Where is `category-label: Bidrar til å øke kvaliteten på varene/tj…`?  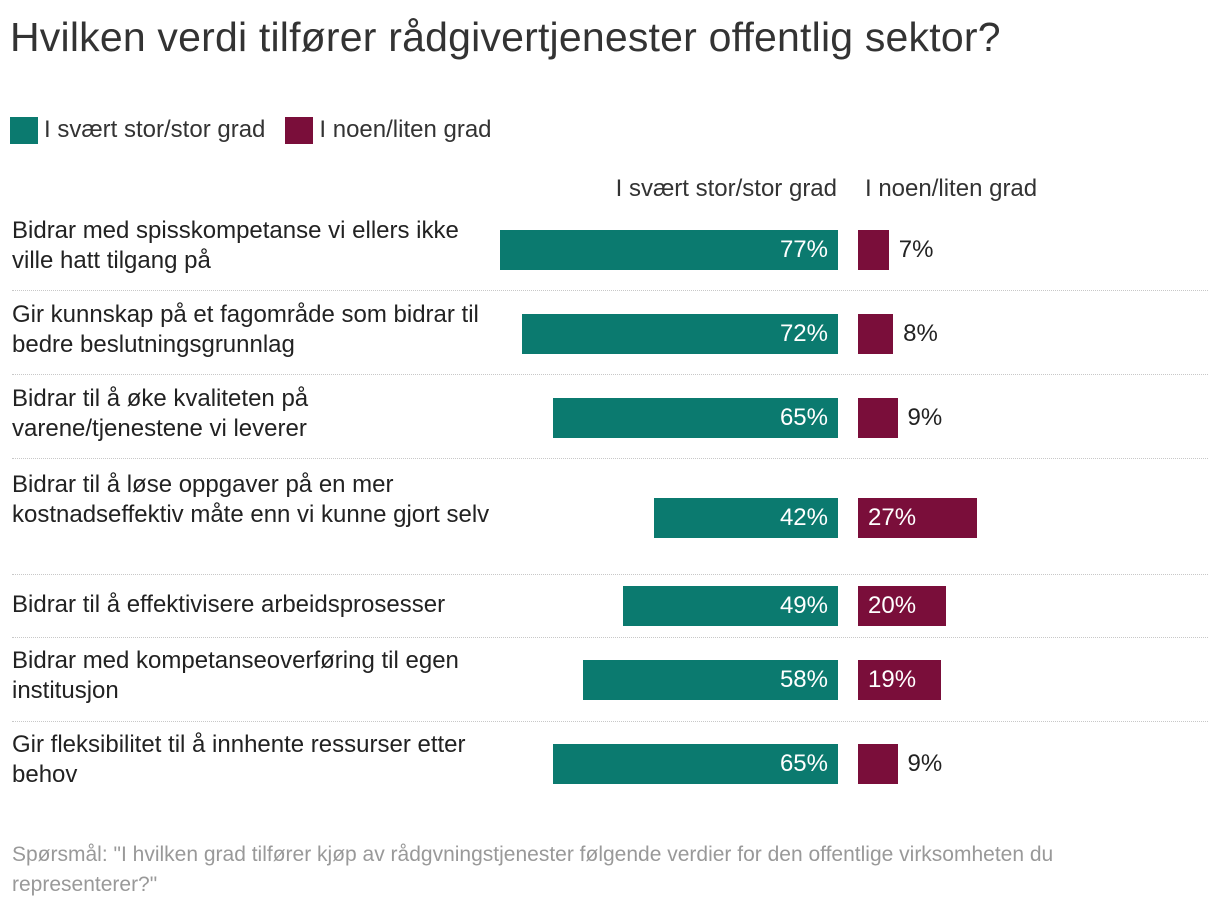
category-label: Bidrar til å øke kvaliteten på varene/tj… is located at coordinates (160, 413).